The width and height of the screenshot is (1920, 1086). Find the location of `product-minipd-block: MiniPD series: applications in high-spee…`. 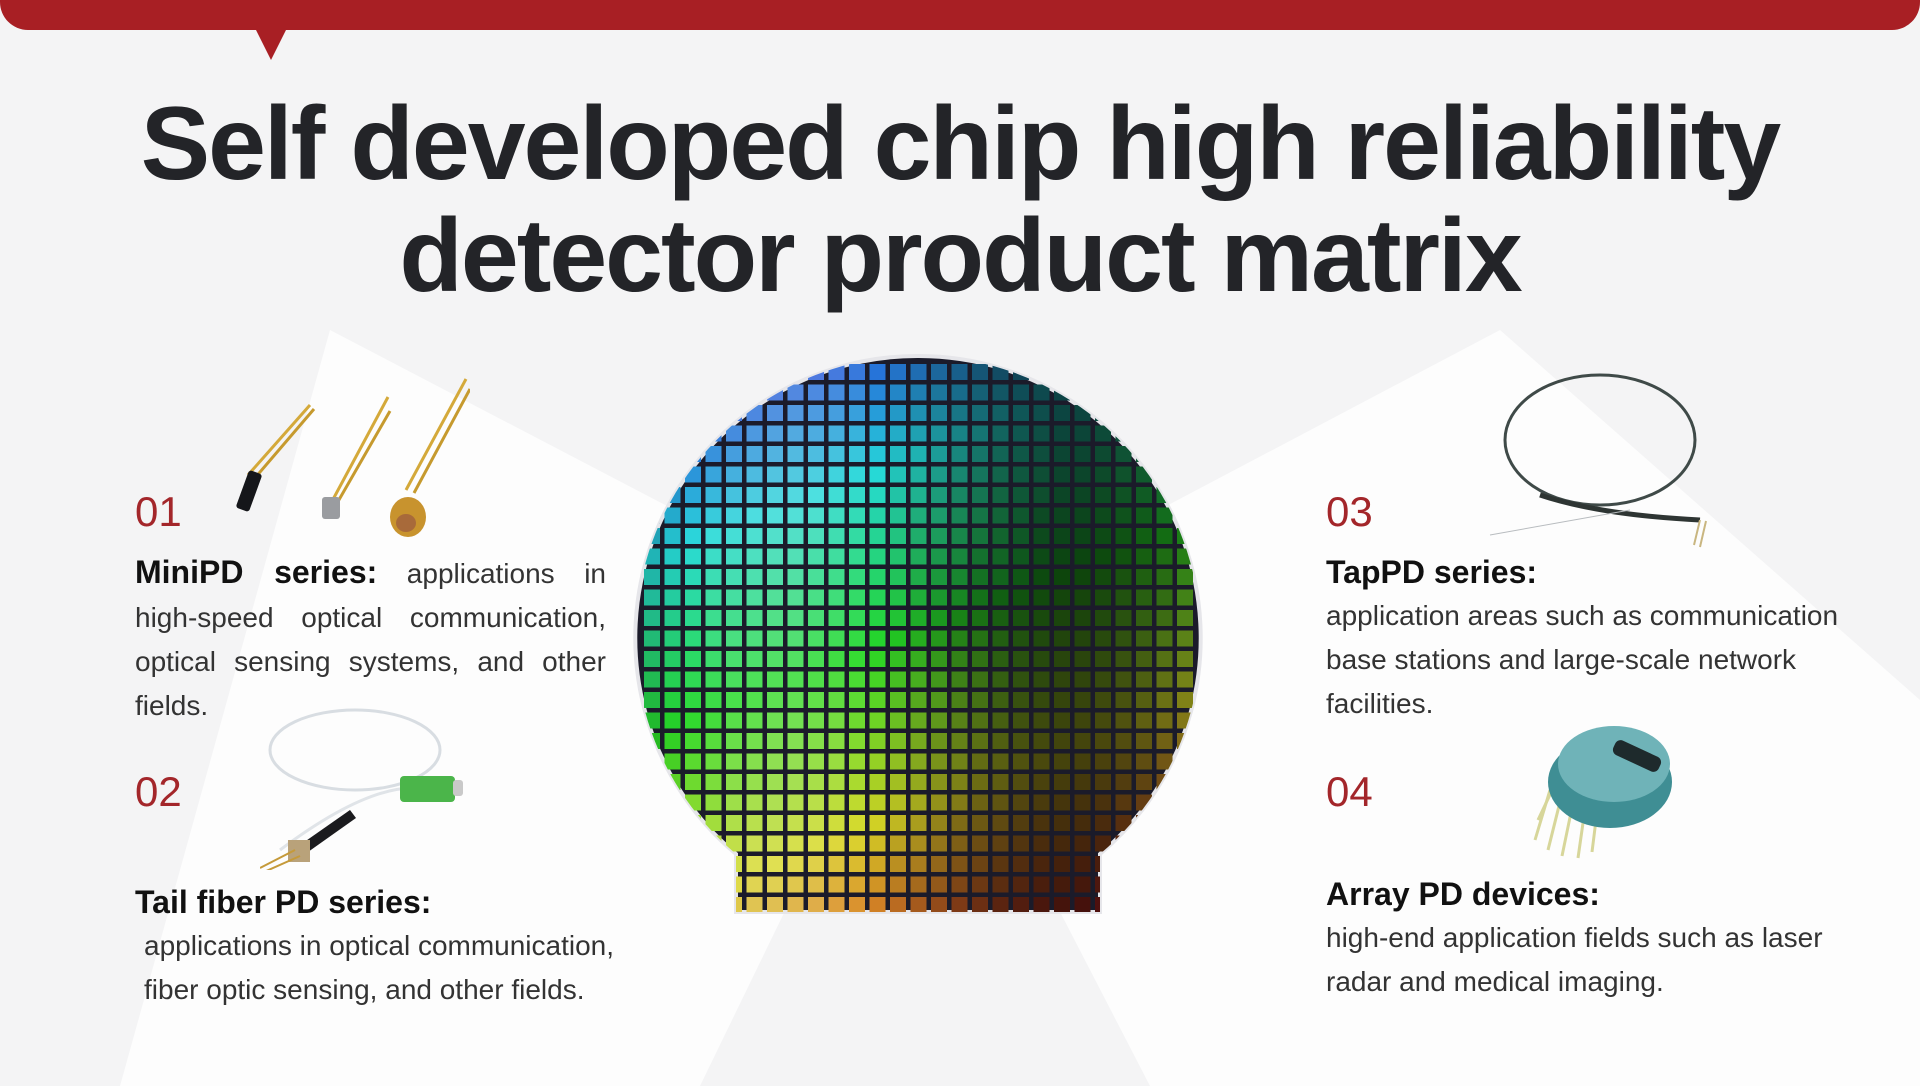

product-minipd-block: MiniPD series: applications in high-spee… is located at coordinates (370, 639).